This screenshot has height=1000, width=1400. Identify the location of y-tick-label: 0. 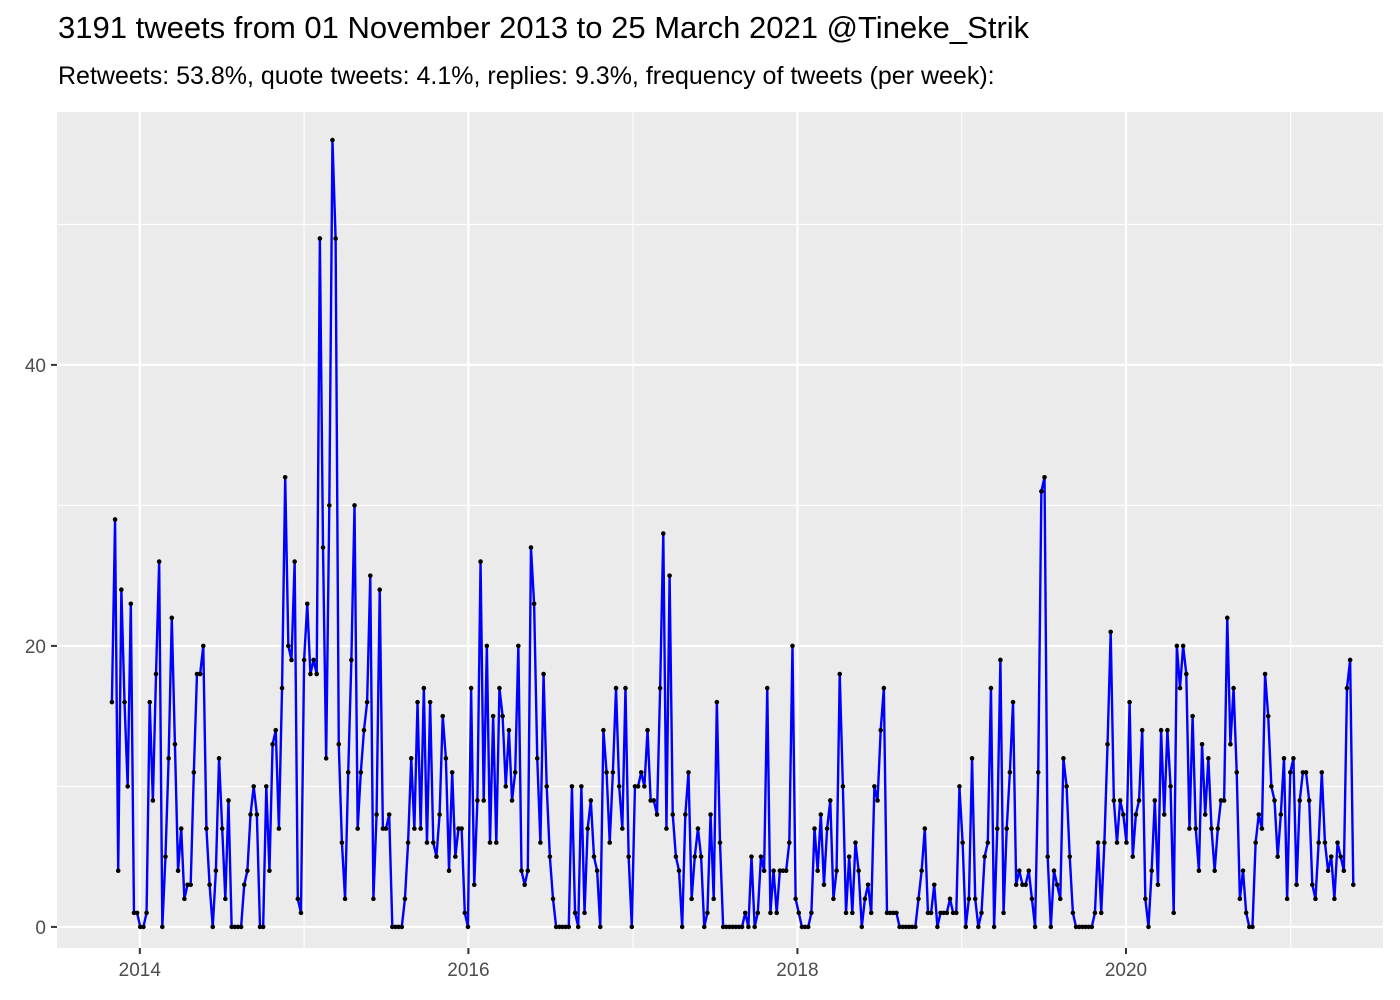
(40, 928).